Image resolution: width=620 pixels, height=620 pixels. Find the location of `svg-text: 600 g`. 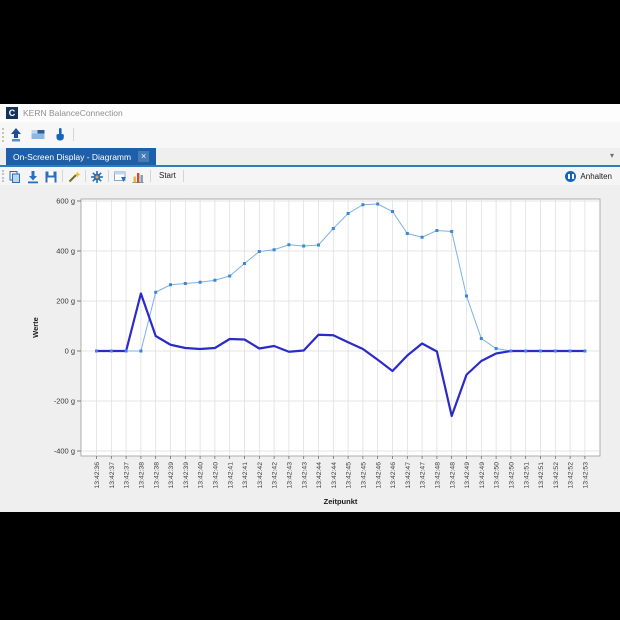

svg-text: 600 g is located at coordinates (65, 201).